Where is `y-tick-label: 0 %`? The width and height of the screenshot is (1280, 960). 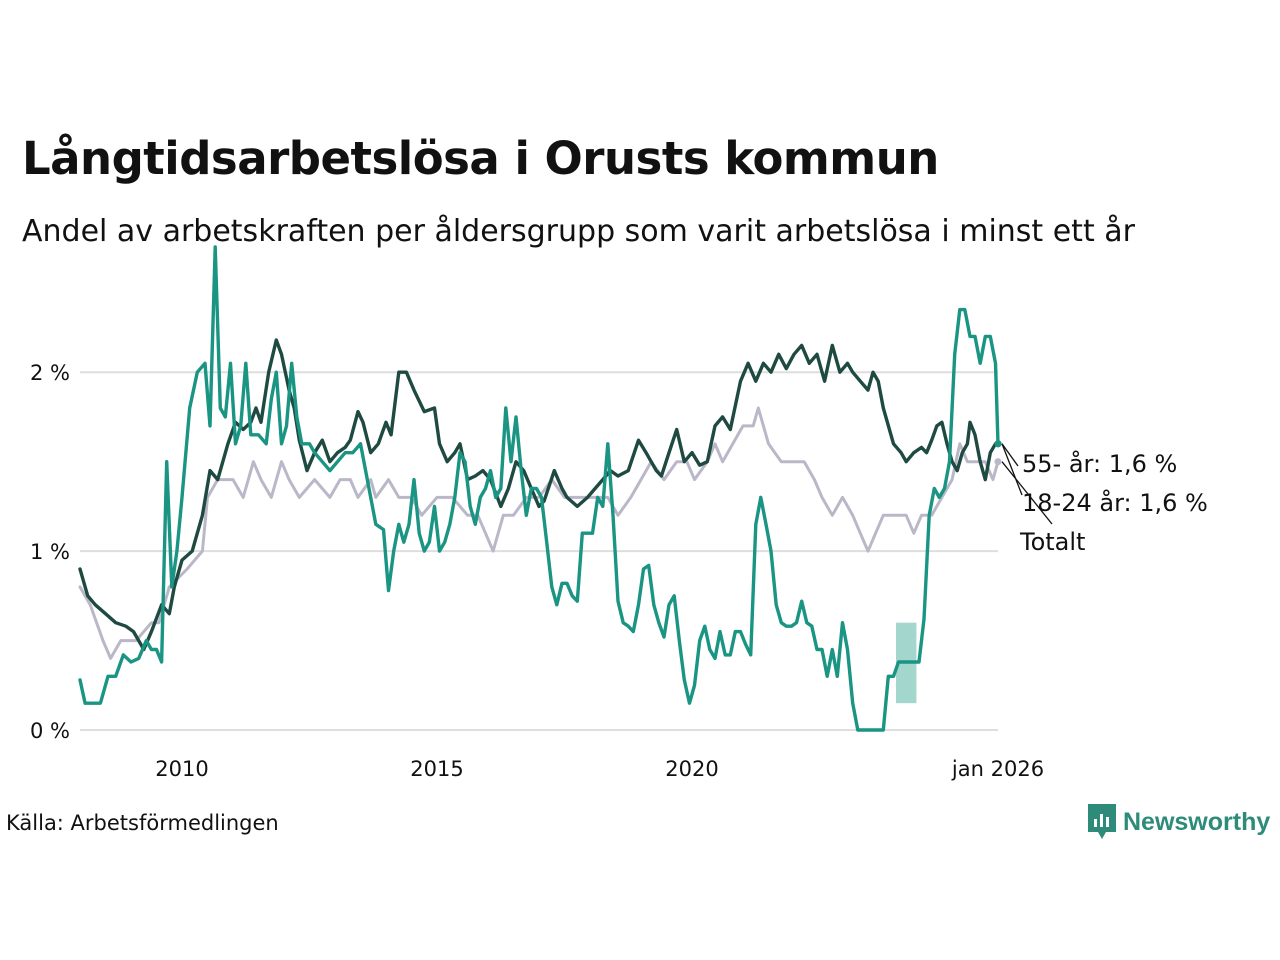 y-tick-label: 0 % is located at coordinates (50, 731).